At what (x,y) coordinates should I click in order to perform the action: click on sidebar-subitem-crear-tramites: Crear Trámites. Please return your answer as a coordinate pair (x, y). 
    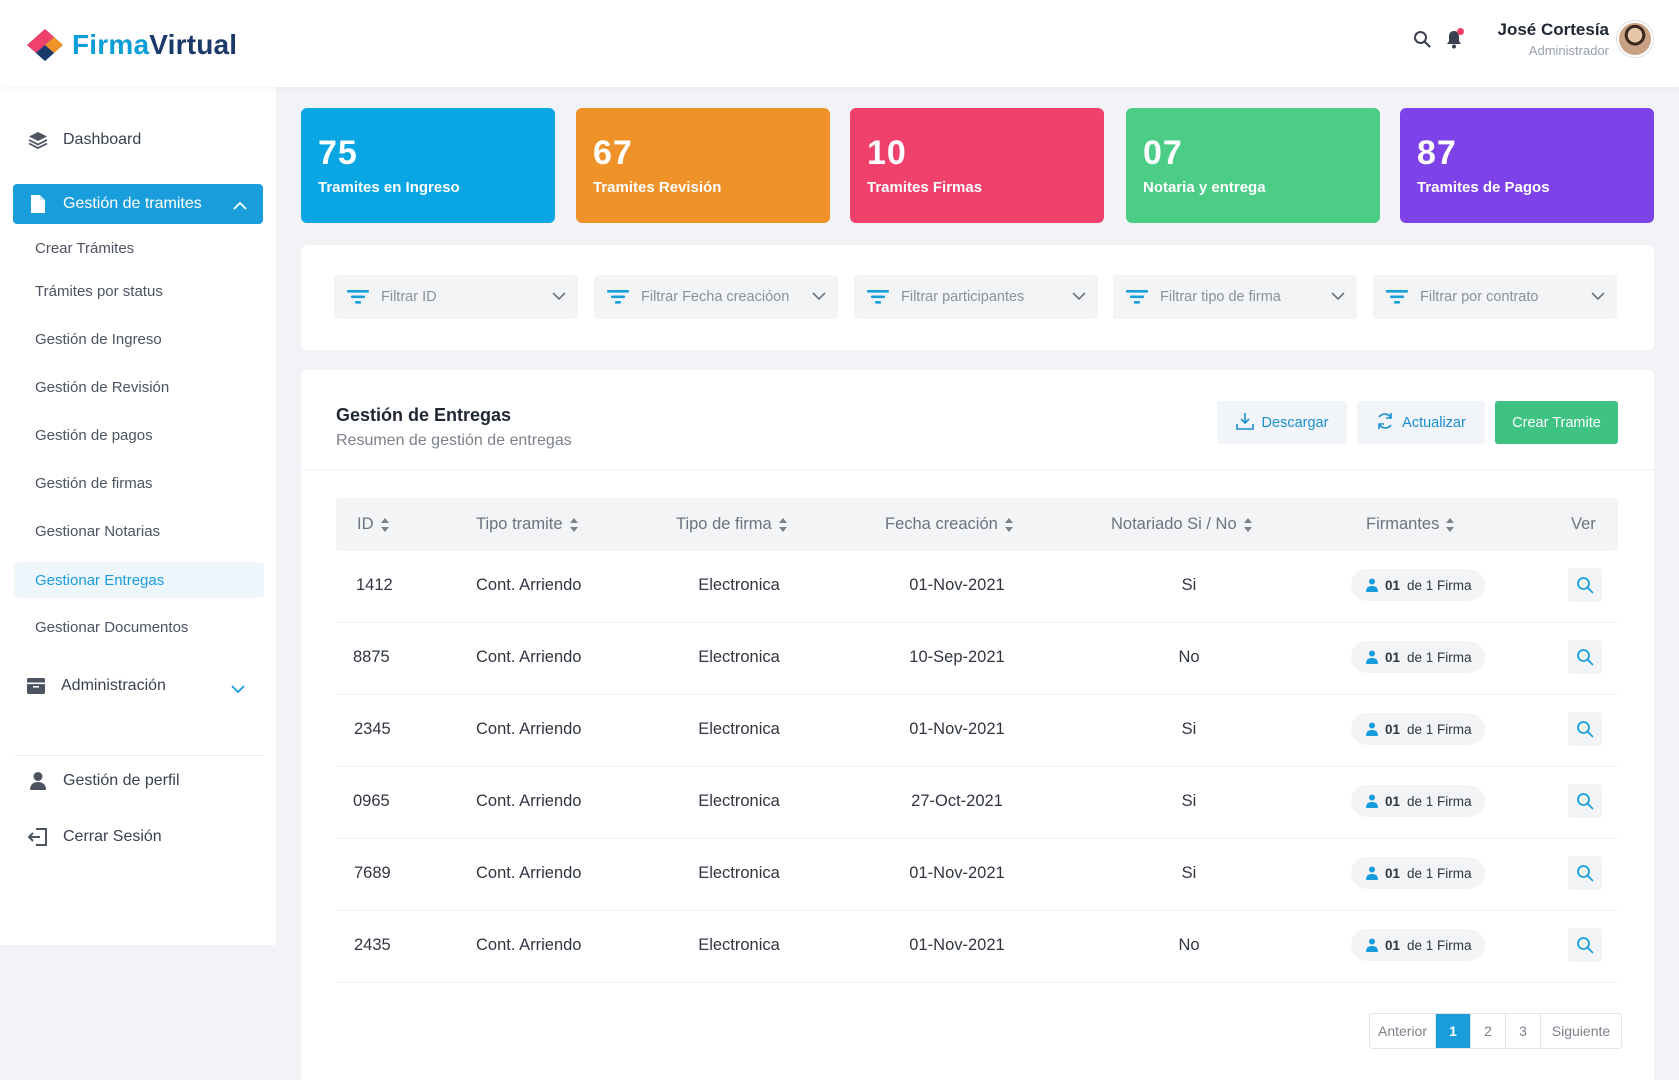
    Looking at the image, I should click on (85, 248).